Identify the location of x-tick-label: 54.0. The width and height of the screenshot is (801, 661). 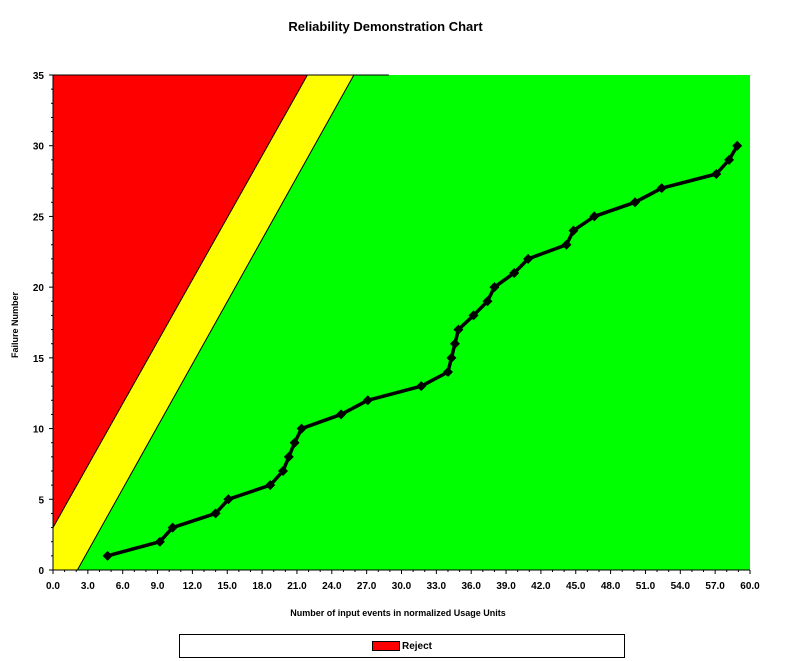
(681, 586).